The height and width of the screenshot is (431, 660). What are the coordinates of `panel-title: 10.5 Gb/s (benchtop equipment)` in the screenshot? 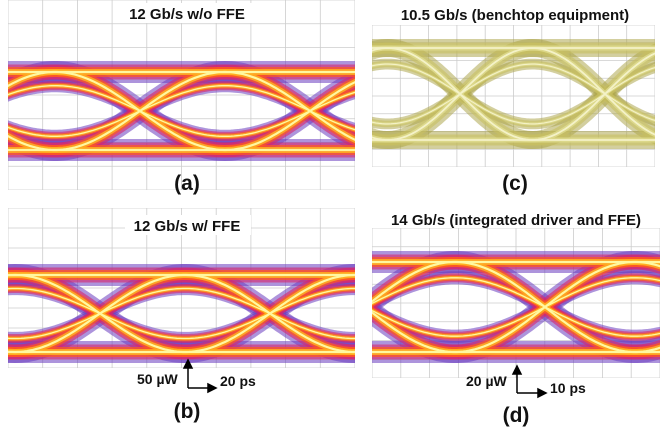 It's located at (515, 15).